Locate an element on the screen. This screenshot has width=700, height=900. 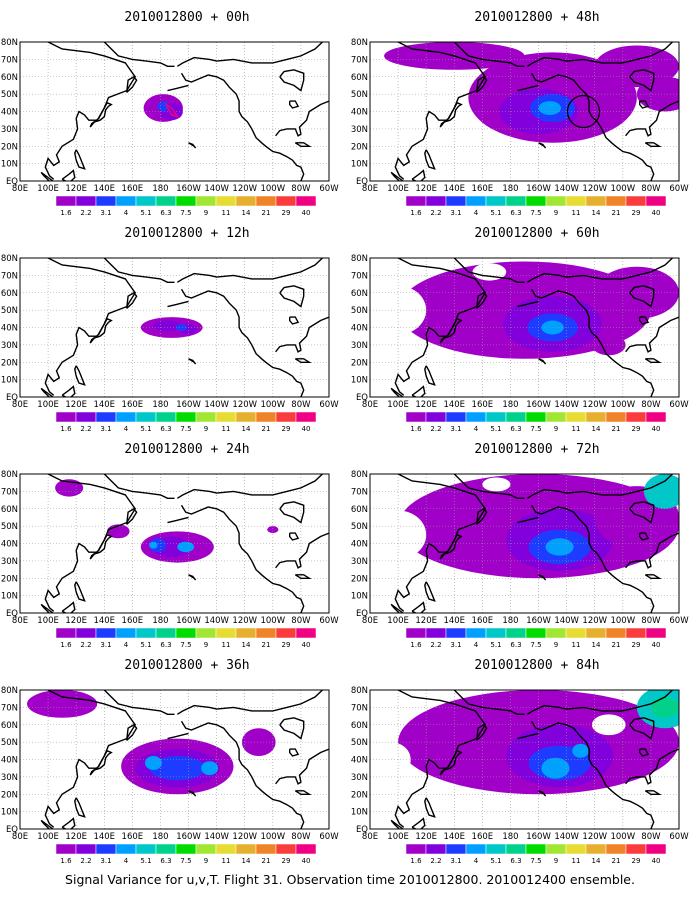
lat-tick-label: 50N is located at coordinates (9, 527).